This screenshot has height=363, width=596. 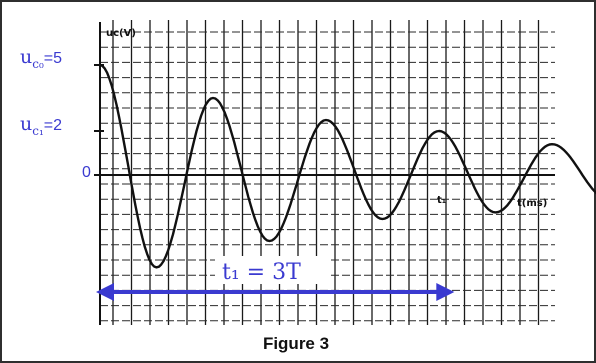 I want to click on t1-tick-label: t₁, so click(x=441, y=200).